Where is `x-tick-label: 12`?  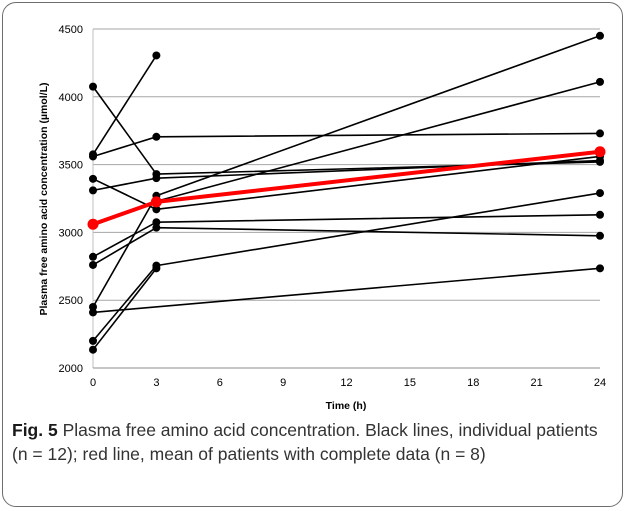 x-tick-label: 12 is located at coordinates (346, 383).